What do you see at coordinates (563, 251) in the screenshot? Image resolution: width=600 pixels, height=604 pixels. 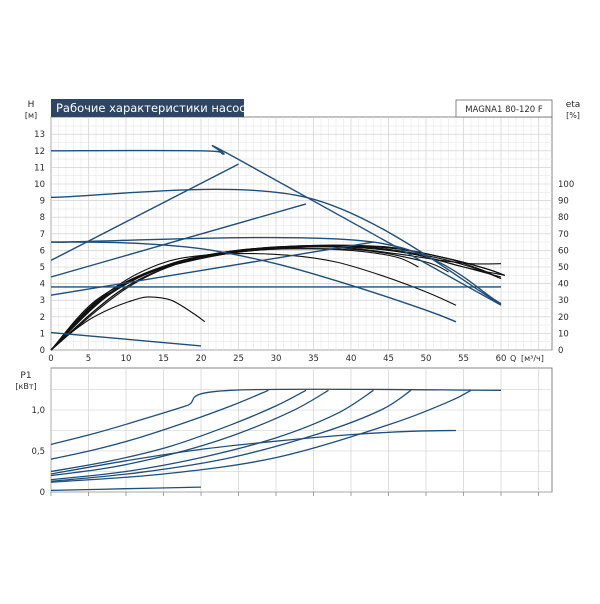 I see `y2-tick-label: 60` at bounding box center [563, 251].